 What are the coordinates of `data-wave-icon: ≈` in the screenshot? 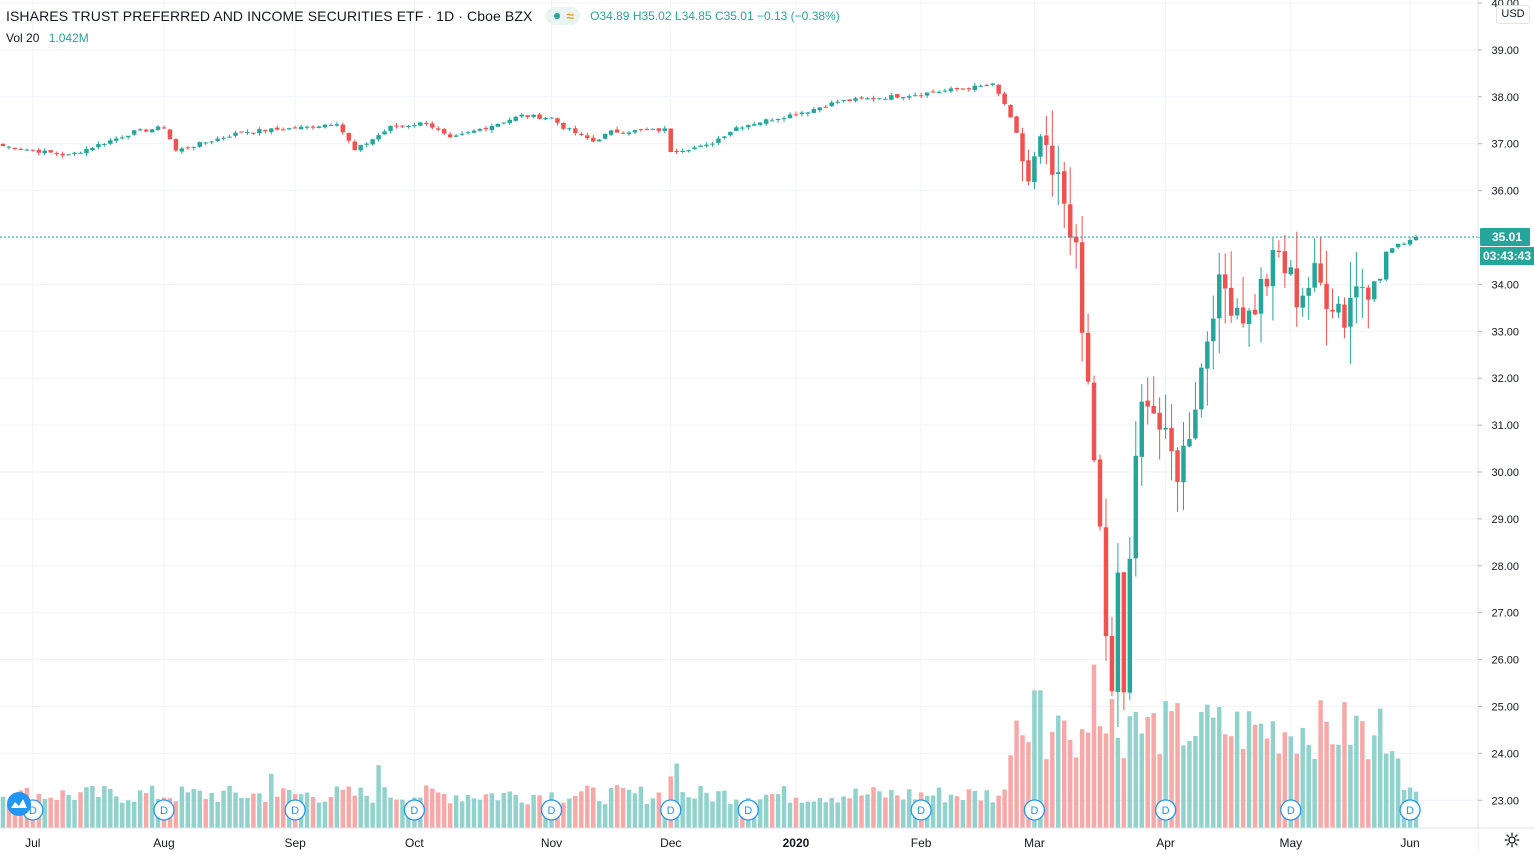 It's located at (570, 16).